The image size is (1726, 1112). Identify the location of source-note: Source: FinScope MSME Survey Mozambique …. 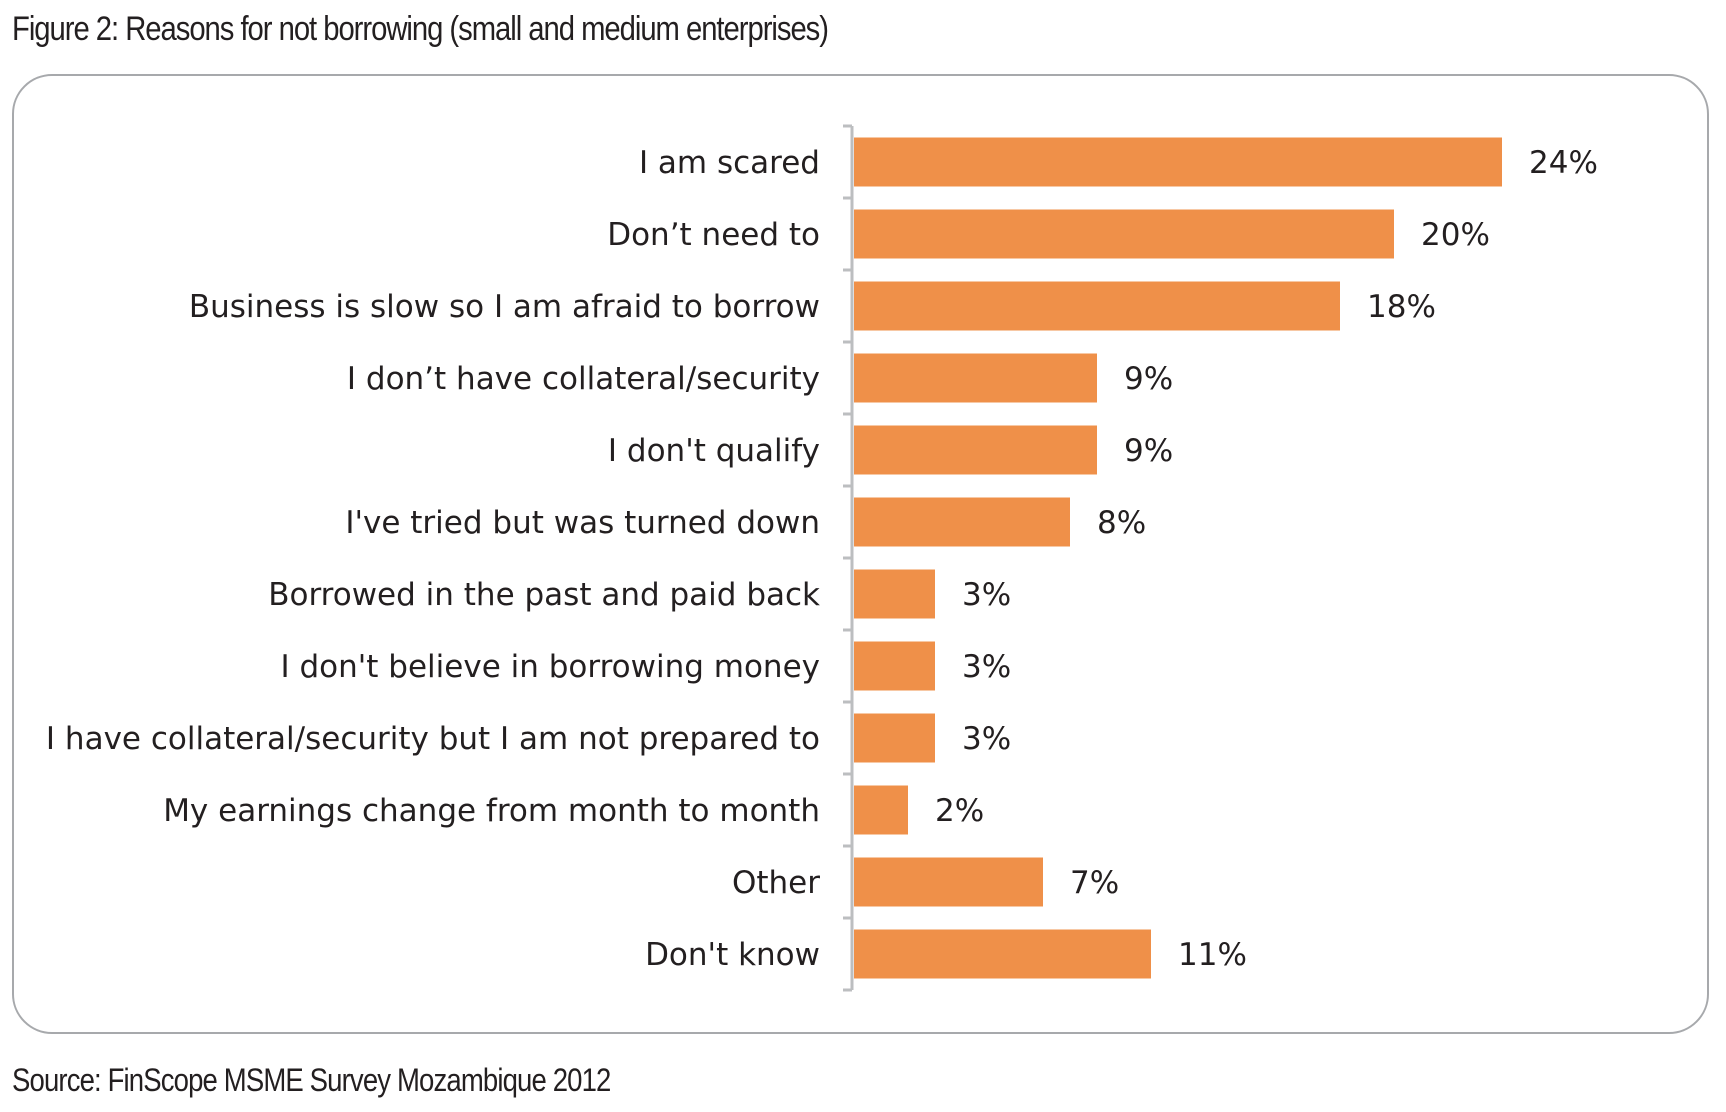
(311, 1080).